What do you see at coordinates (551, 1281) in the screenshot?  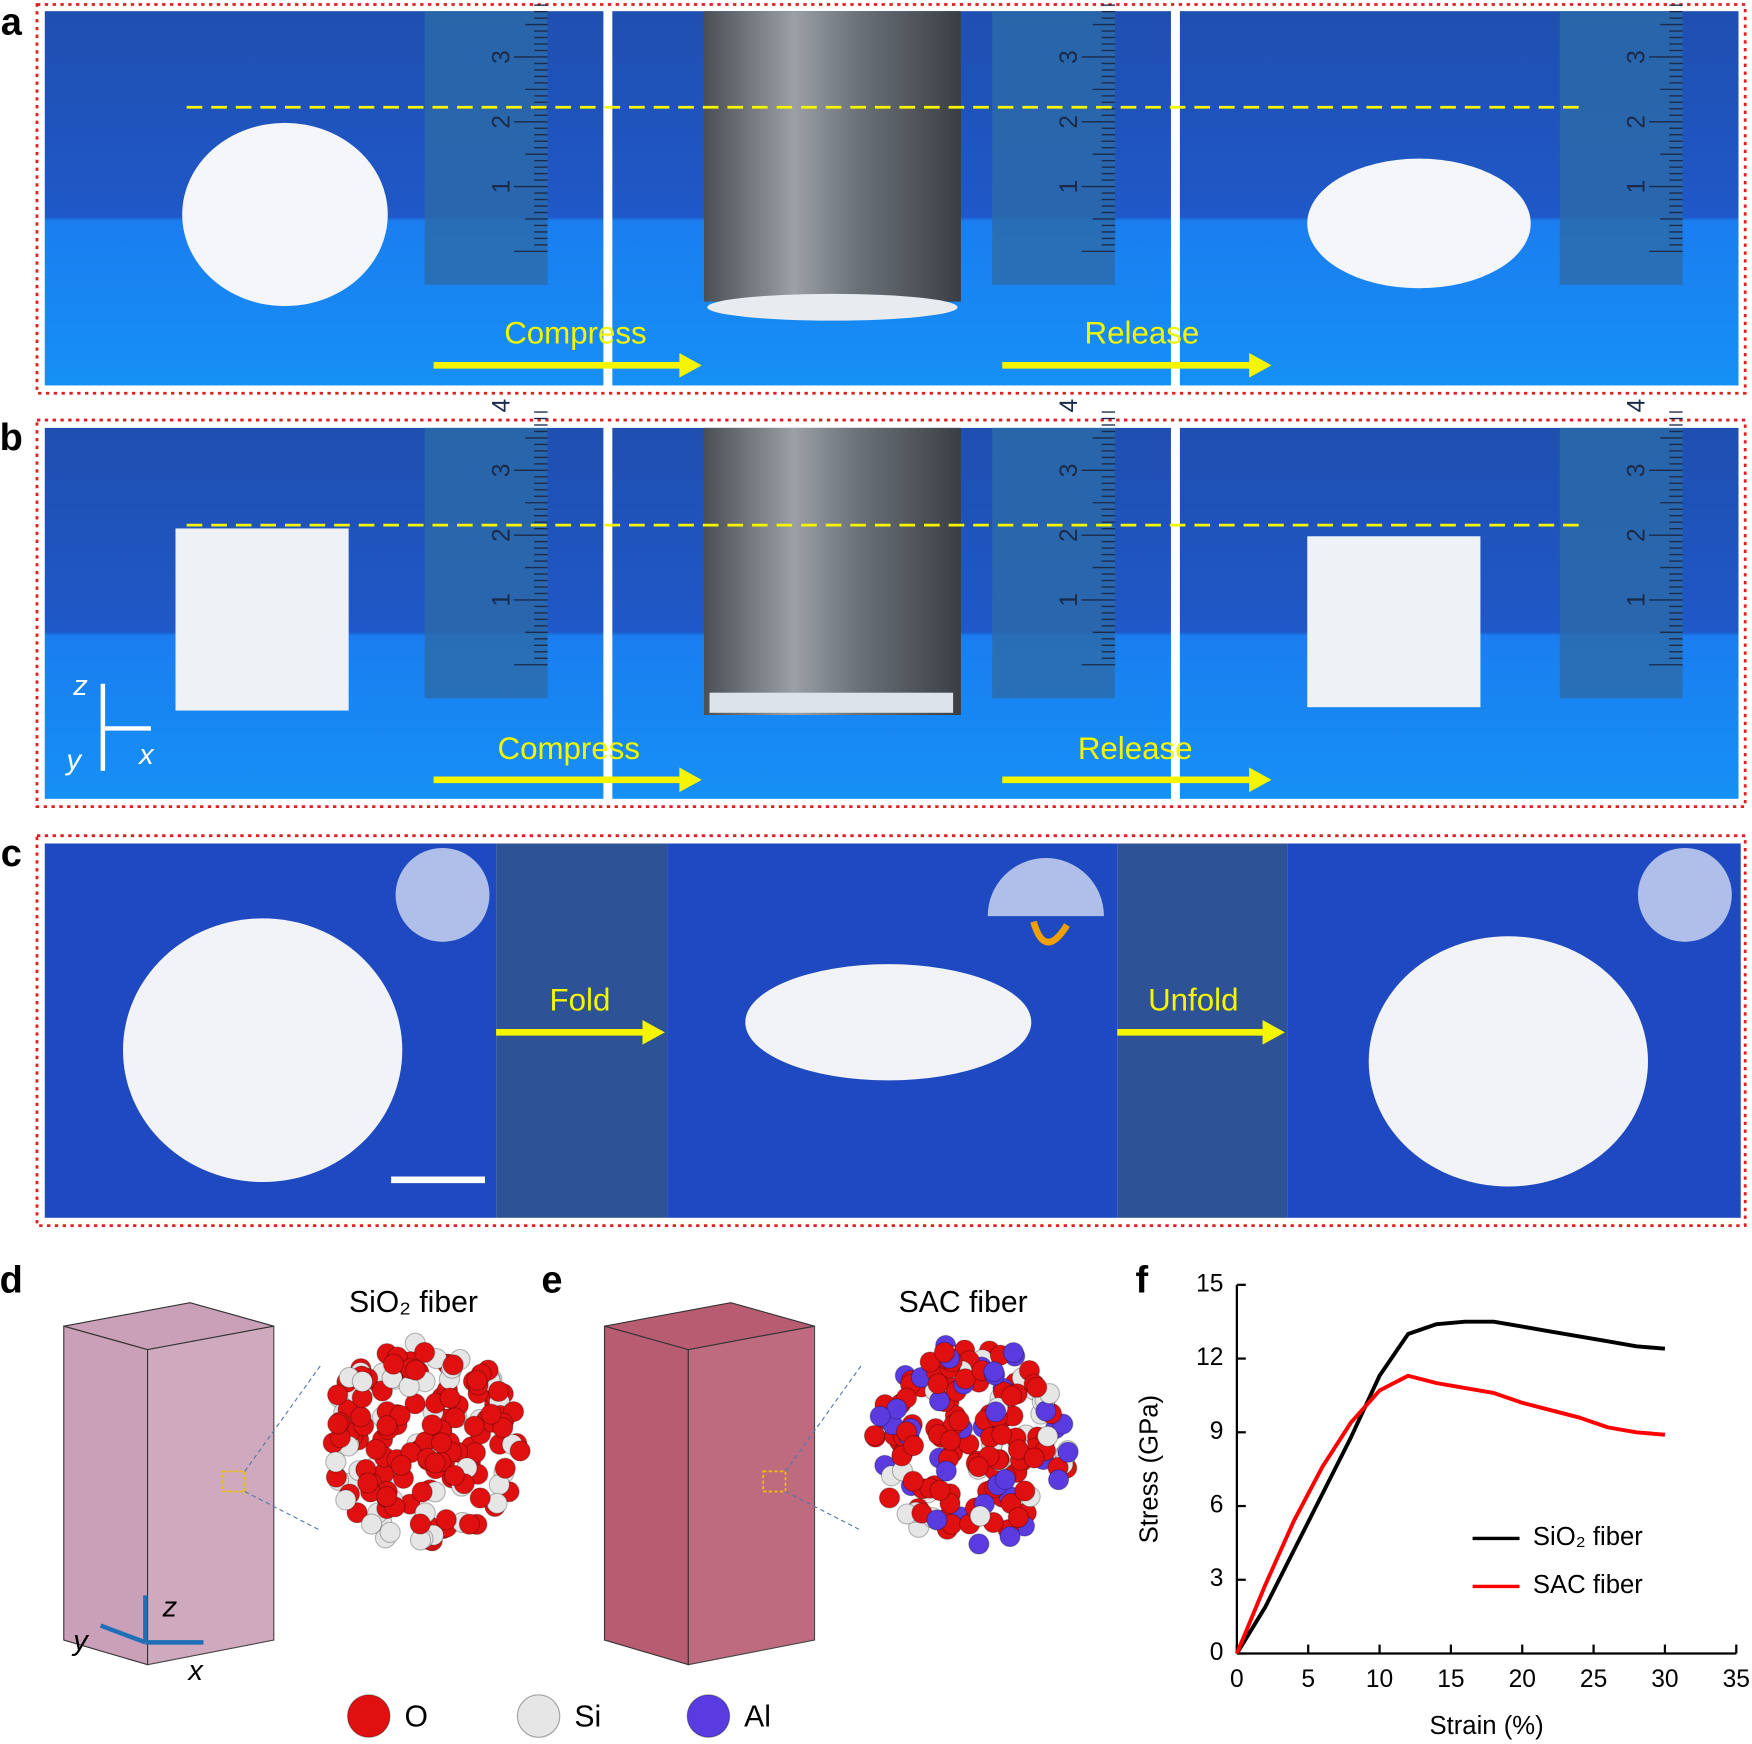 I see `panel-label: e` at bounding box center [551, 1281].